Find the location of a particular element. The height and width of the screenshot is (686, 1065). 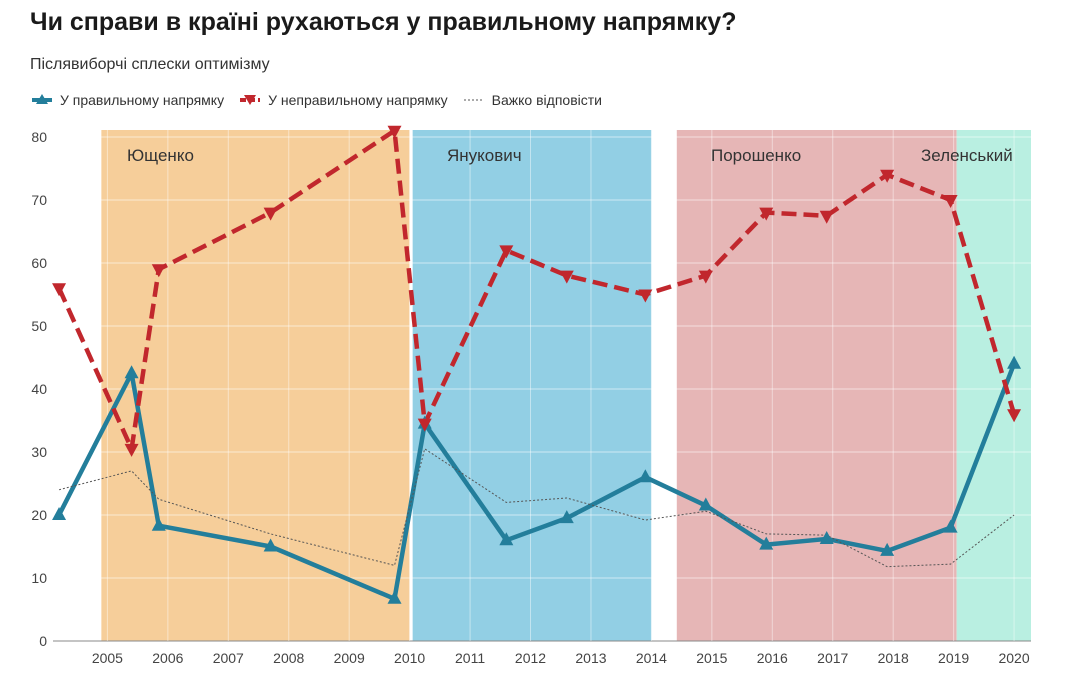

x-tick-label: 2008 is located at coordinates (288, 658).